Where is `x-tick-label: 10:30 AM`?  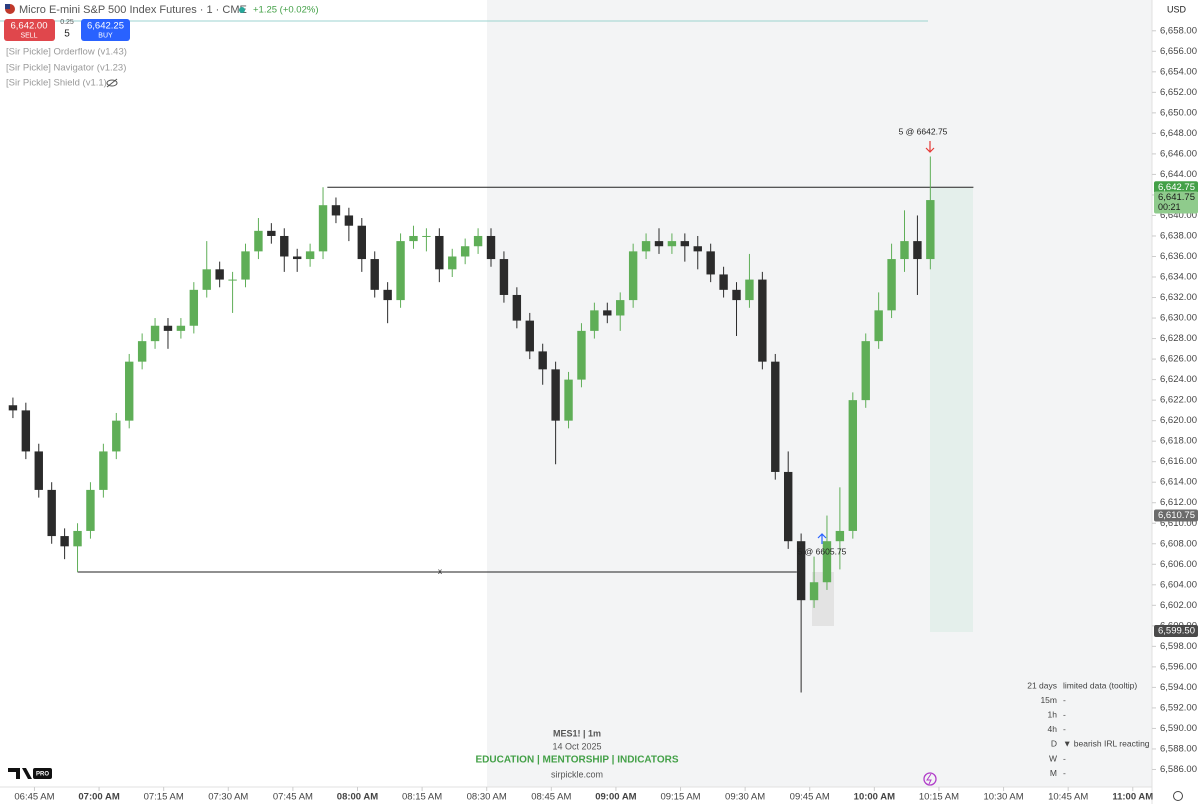
x-tick-label: 10:30 AM is located at coordinates (1003, 797).